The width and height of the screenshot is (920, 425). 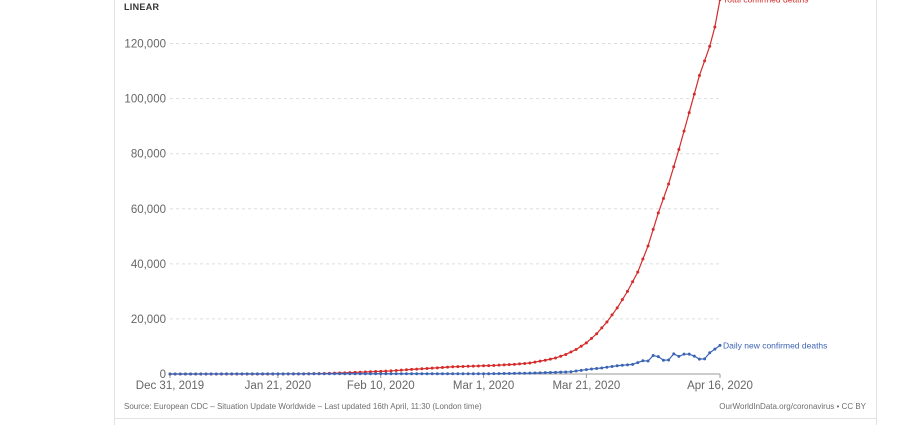 I want to click on y-axis-ticks: 0 20,000 40,000 60,000 80,000 100,000 120,000, so click(x=145, y=210).